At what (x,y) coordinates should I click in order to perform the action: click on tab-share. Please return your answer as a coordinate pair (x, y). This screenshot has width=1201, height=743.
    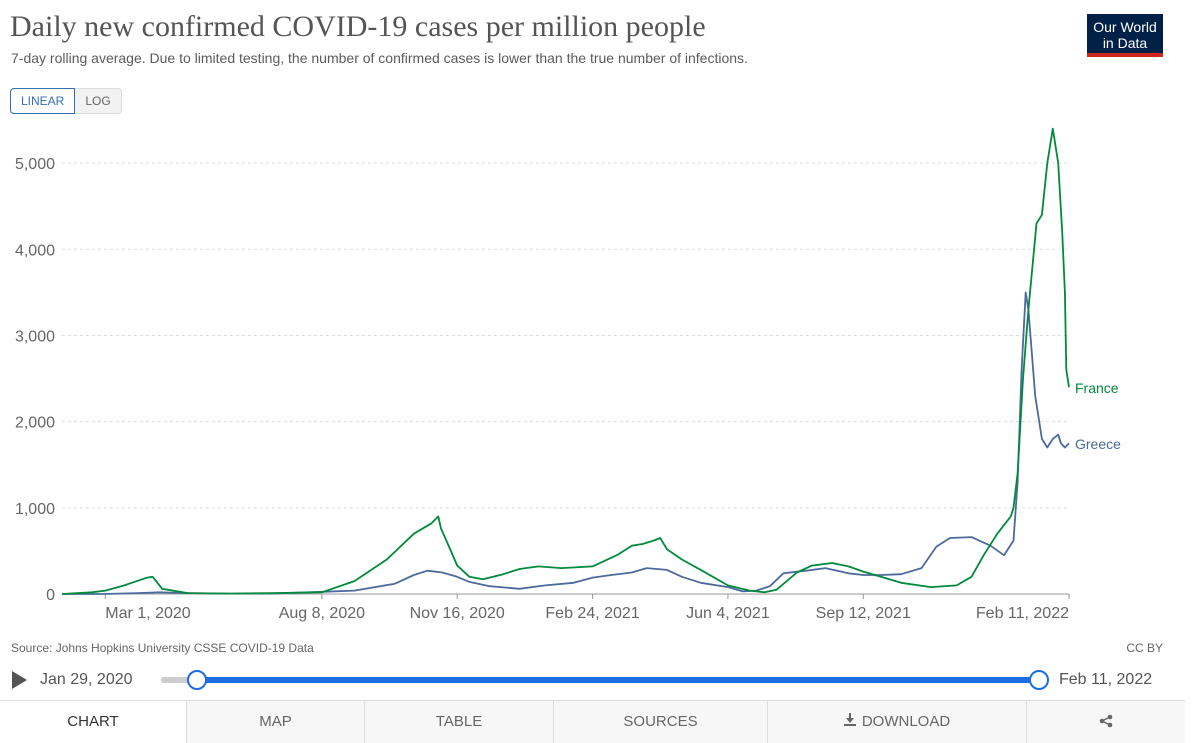
    Looking at the image, I should click on (1105, 722).